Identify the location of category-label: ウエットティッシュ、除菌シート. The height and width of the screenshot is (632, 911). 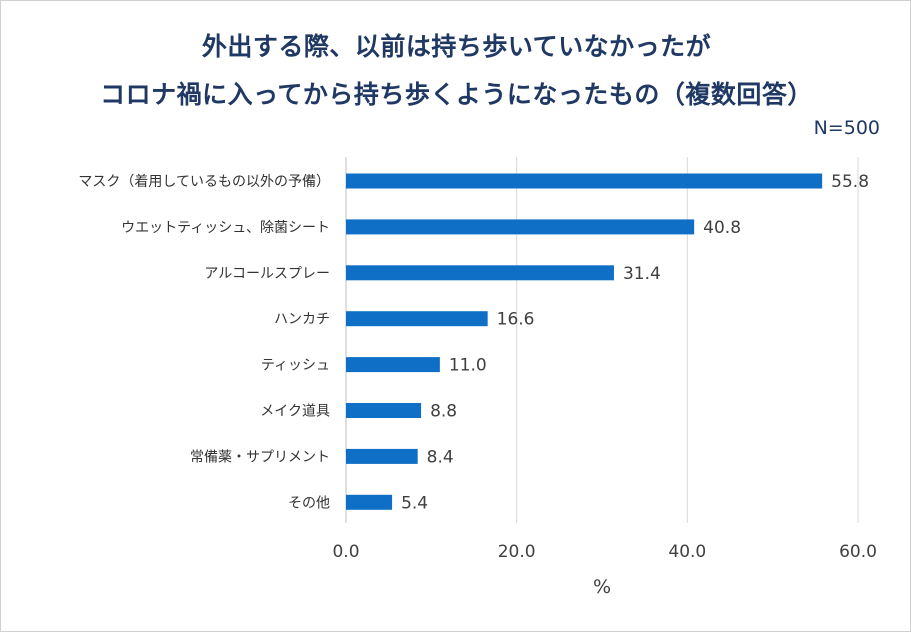
(225, 228).